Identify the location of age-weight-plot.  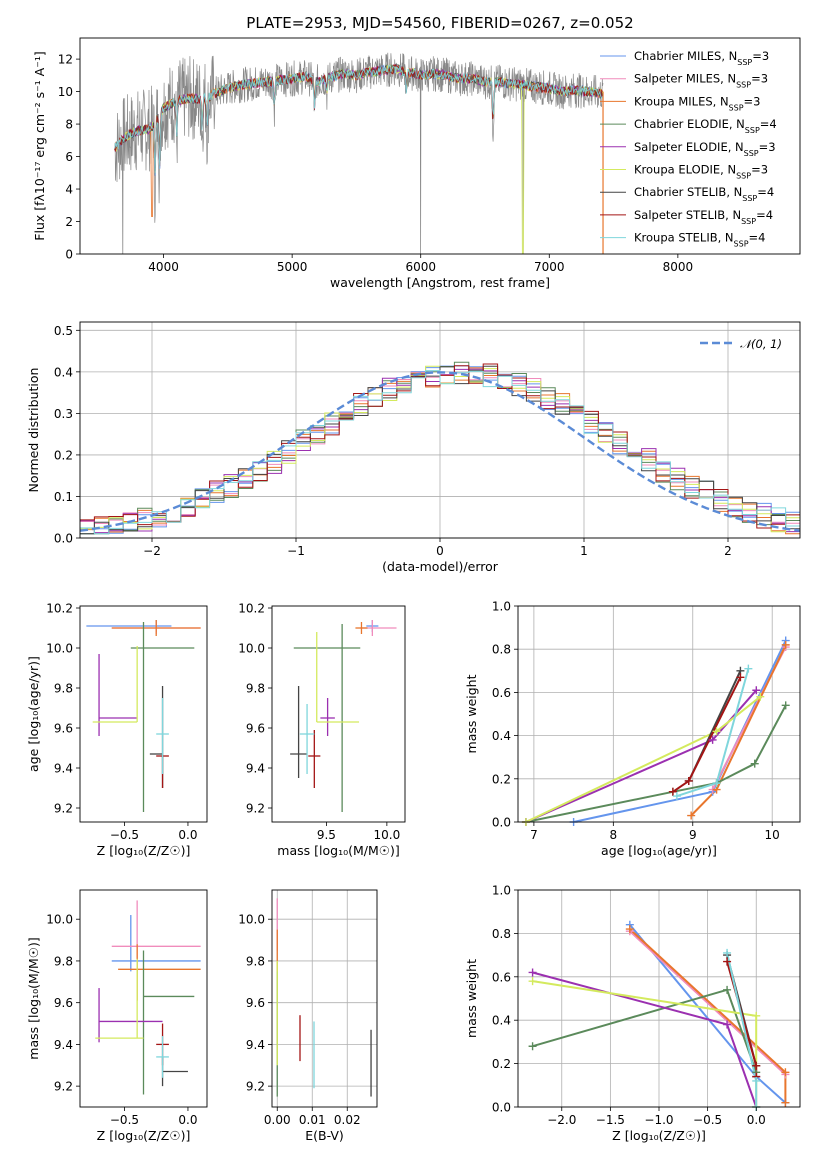
(656, 731).